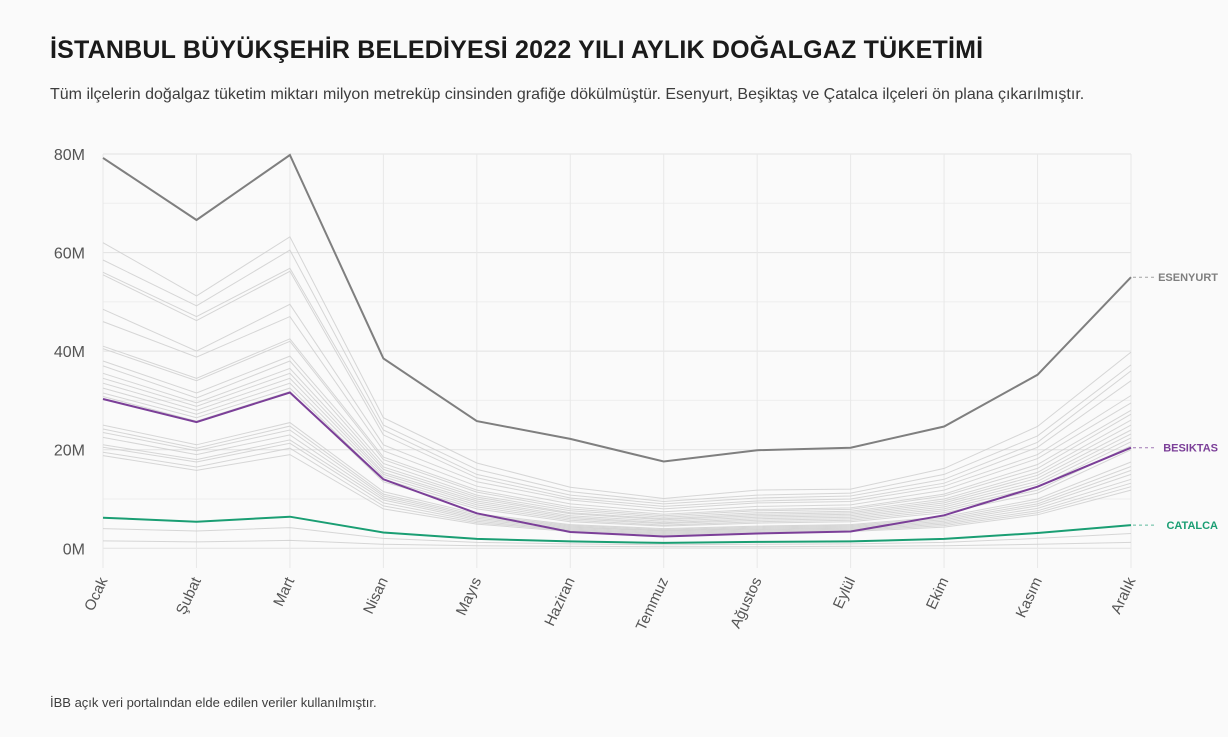 The width and height of the screenshot is (1228, 737). I want to click on x-tick-label: Ağustos, so click(746, 603).